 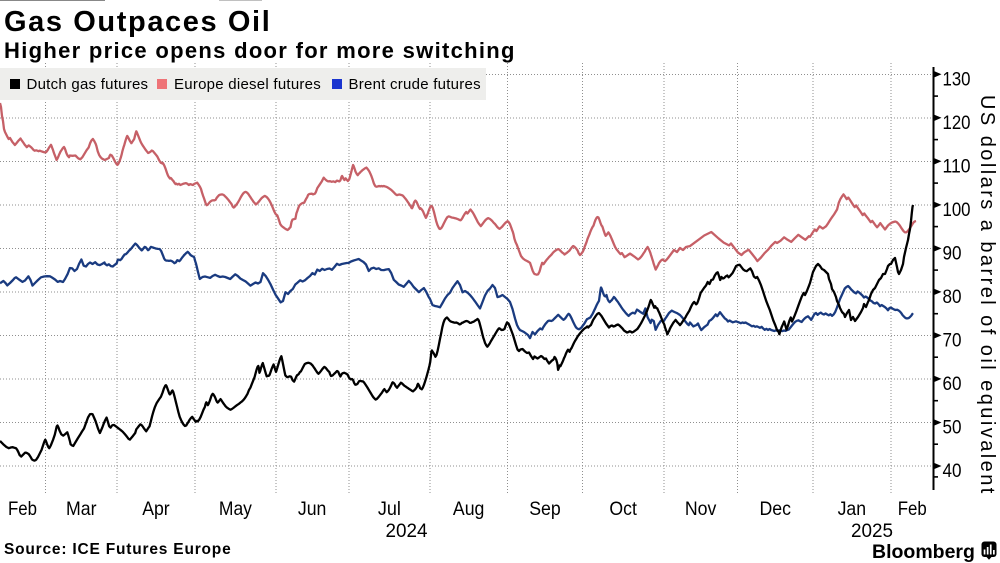 I want to click on svg-text: Jan, so click(x=852, y=509).